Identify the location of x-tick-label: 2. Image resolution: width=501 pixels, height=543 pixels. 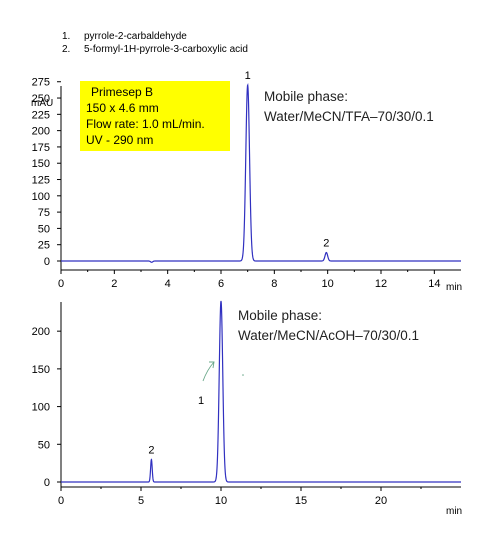
(114, 284).